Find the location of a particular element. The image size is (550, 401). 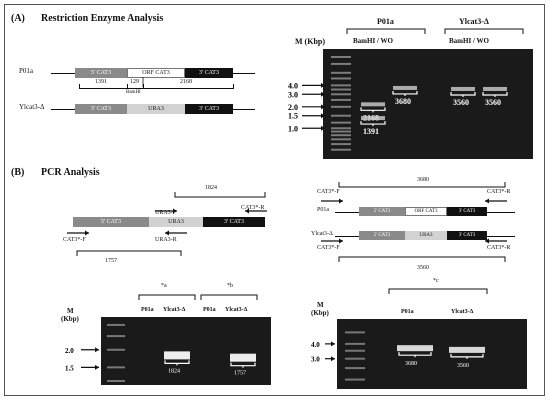

gel-a is located at coordinates (428, 104).